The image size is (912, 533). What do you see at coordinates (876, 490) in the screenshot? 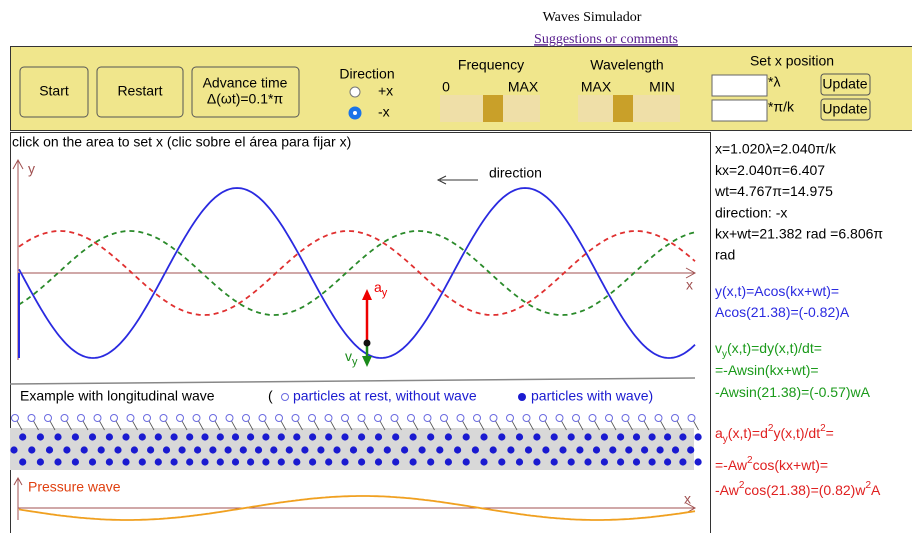
I see `formula-text: A` at bounding box center [876, 490].